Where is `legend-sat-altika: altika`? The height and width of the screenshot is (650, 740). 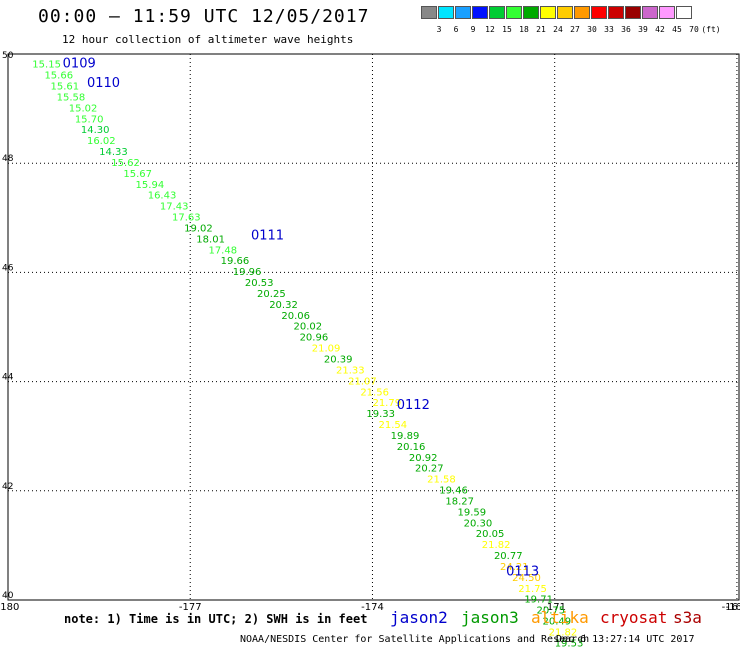 legend-sat-altika: altika is located at coordinates (560, 617).